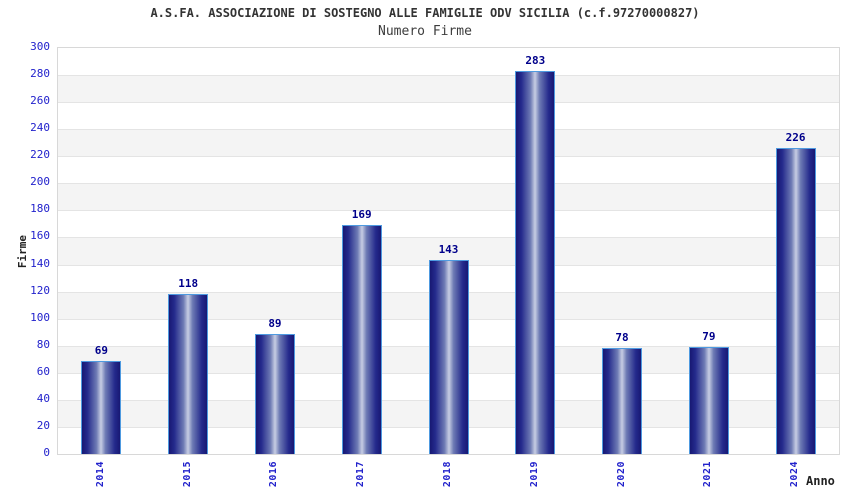 This screenshot has height=500, width=850. I want to click on x-axis-labels: 2014 2015 2016 2017 2018 2019 2020 2021 2024, so click(448, 480).